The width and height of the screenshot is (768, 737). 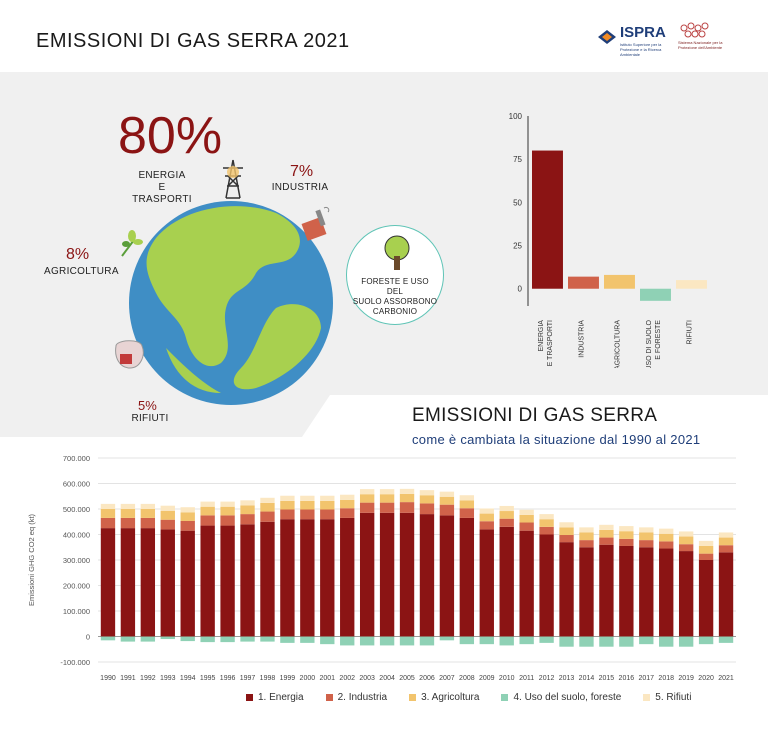 What do you see at coordinates (88, 637) in the screenshot?
I see `big-chart-y-tick: 0` at bounding box center [88, 637].